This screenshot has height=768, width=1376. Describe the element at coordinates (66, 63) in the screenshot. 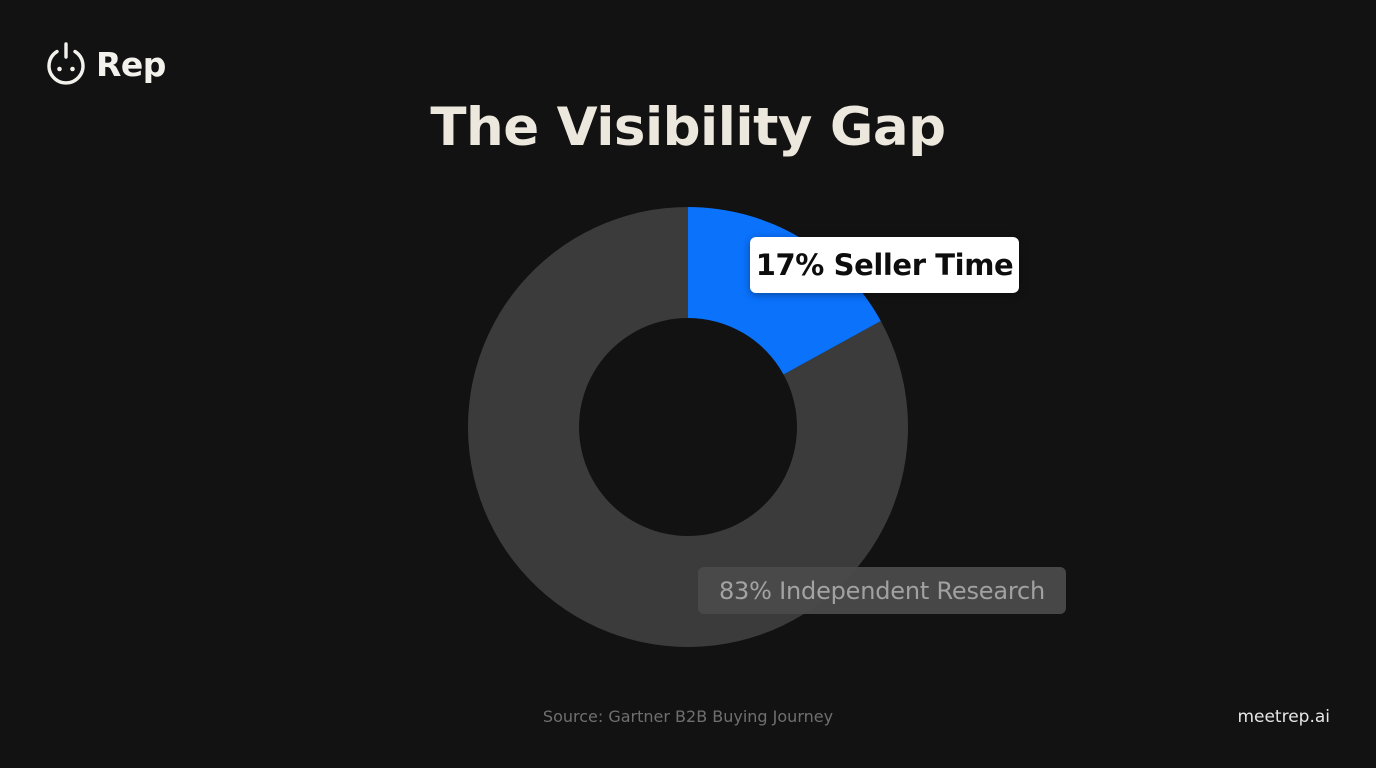

I see `power-face-icon` at that location.